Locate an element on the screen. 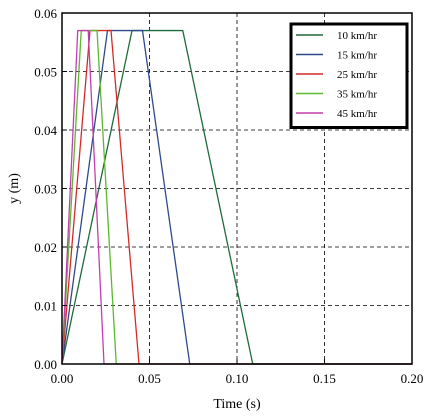 The image size is (434, 417). x-tick-label: 0.10 is located at coordinates (237, 378).